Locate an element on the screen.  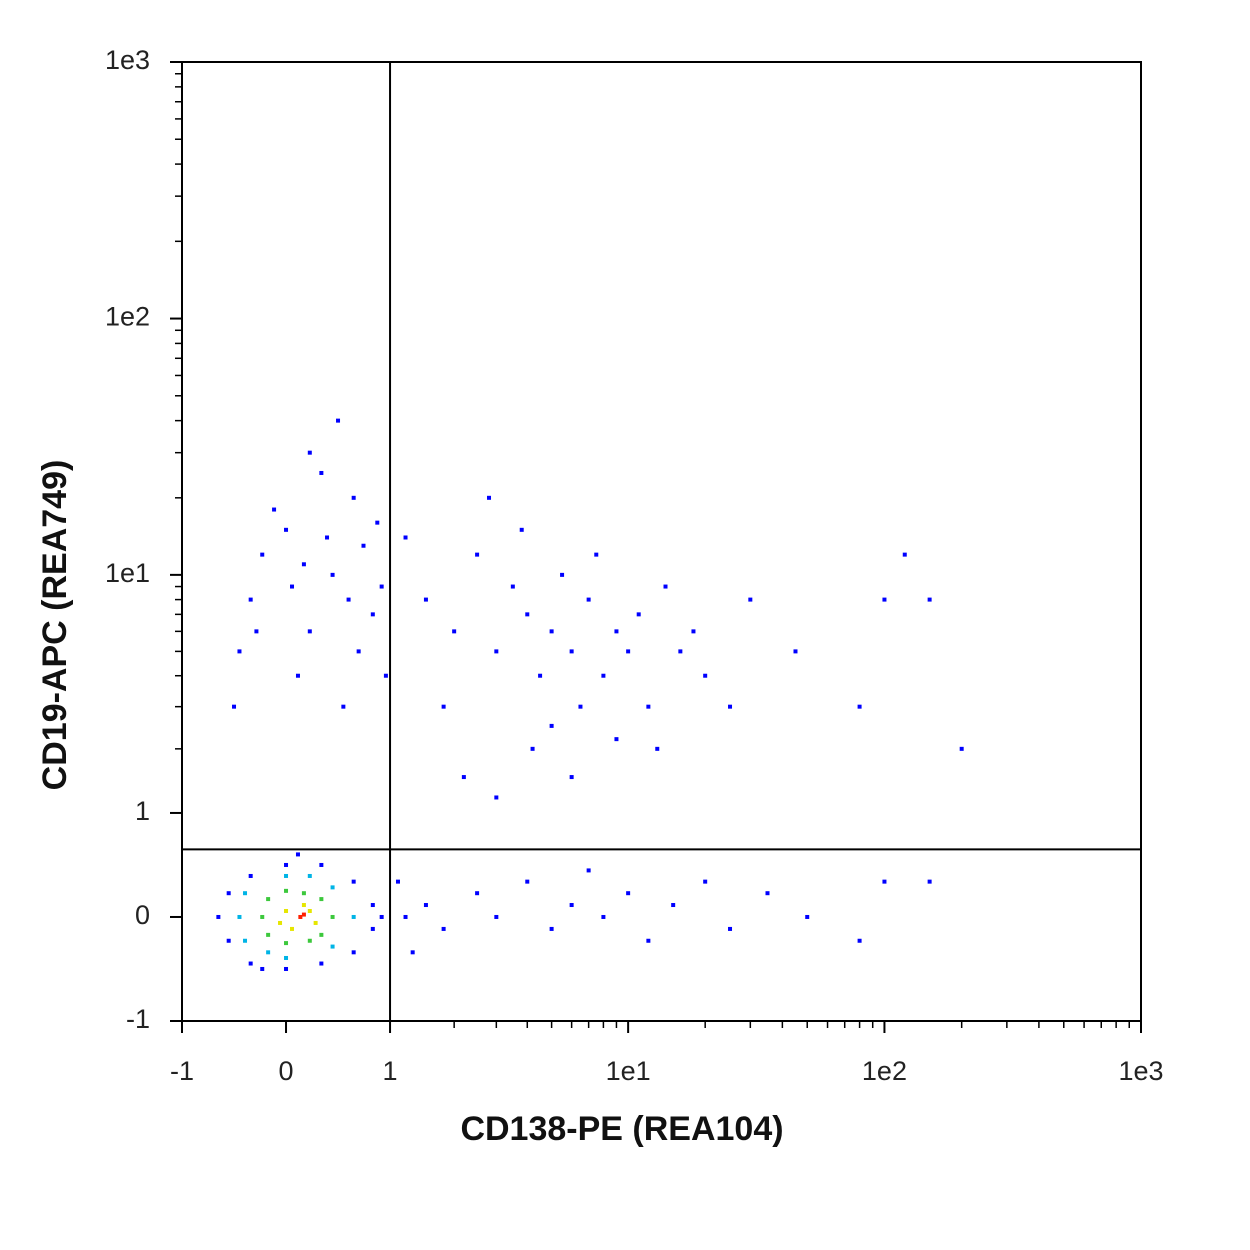
x-axis-title: CD138-PE (REA104) is located at coordinates (621, 1129).